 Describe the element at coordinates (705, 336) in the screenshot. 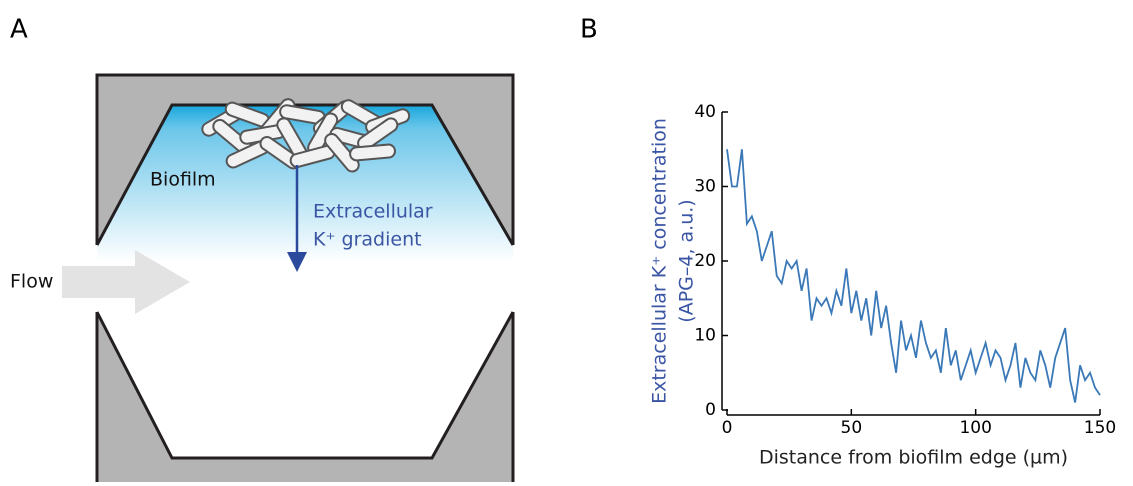

I see `y-tick-label: 10` at that location.